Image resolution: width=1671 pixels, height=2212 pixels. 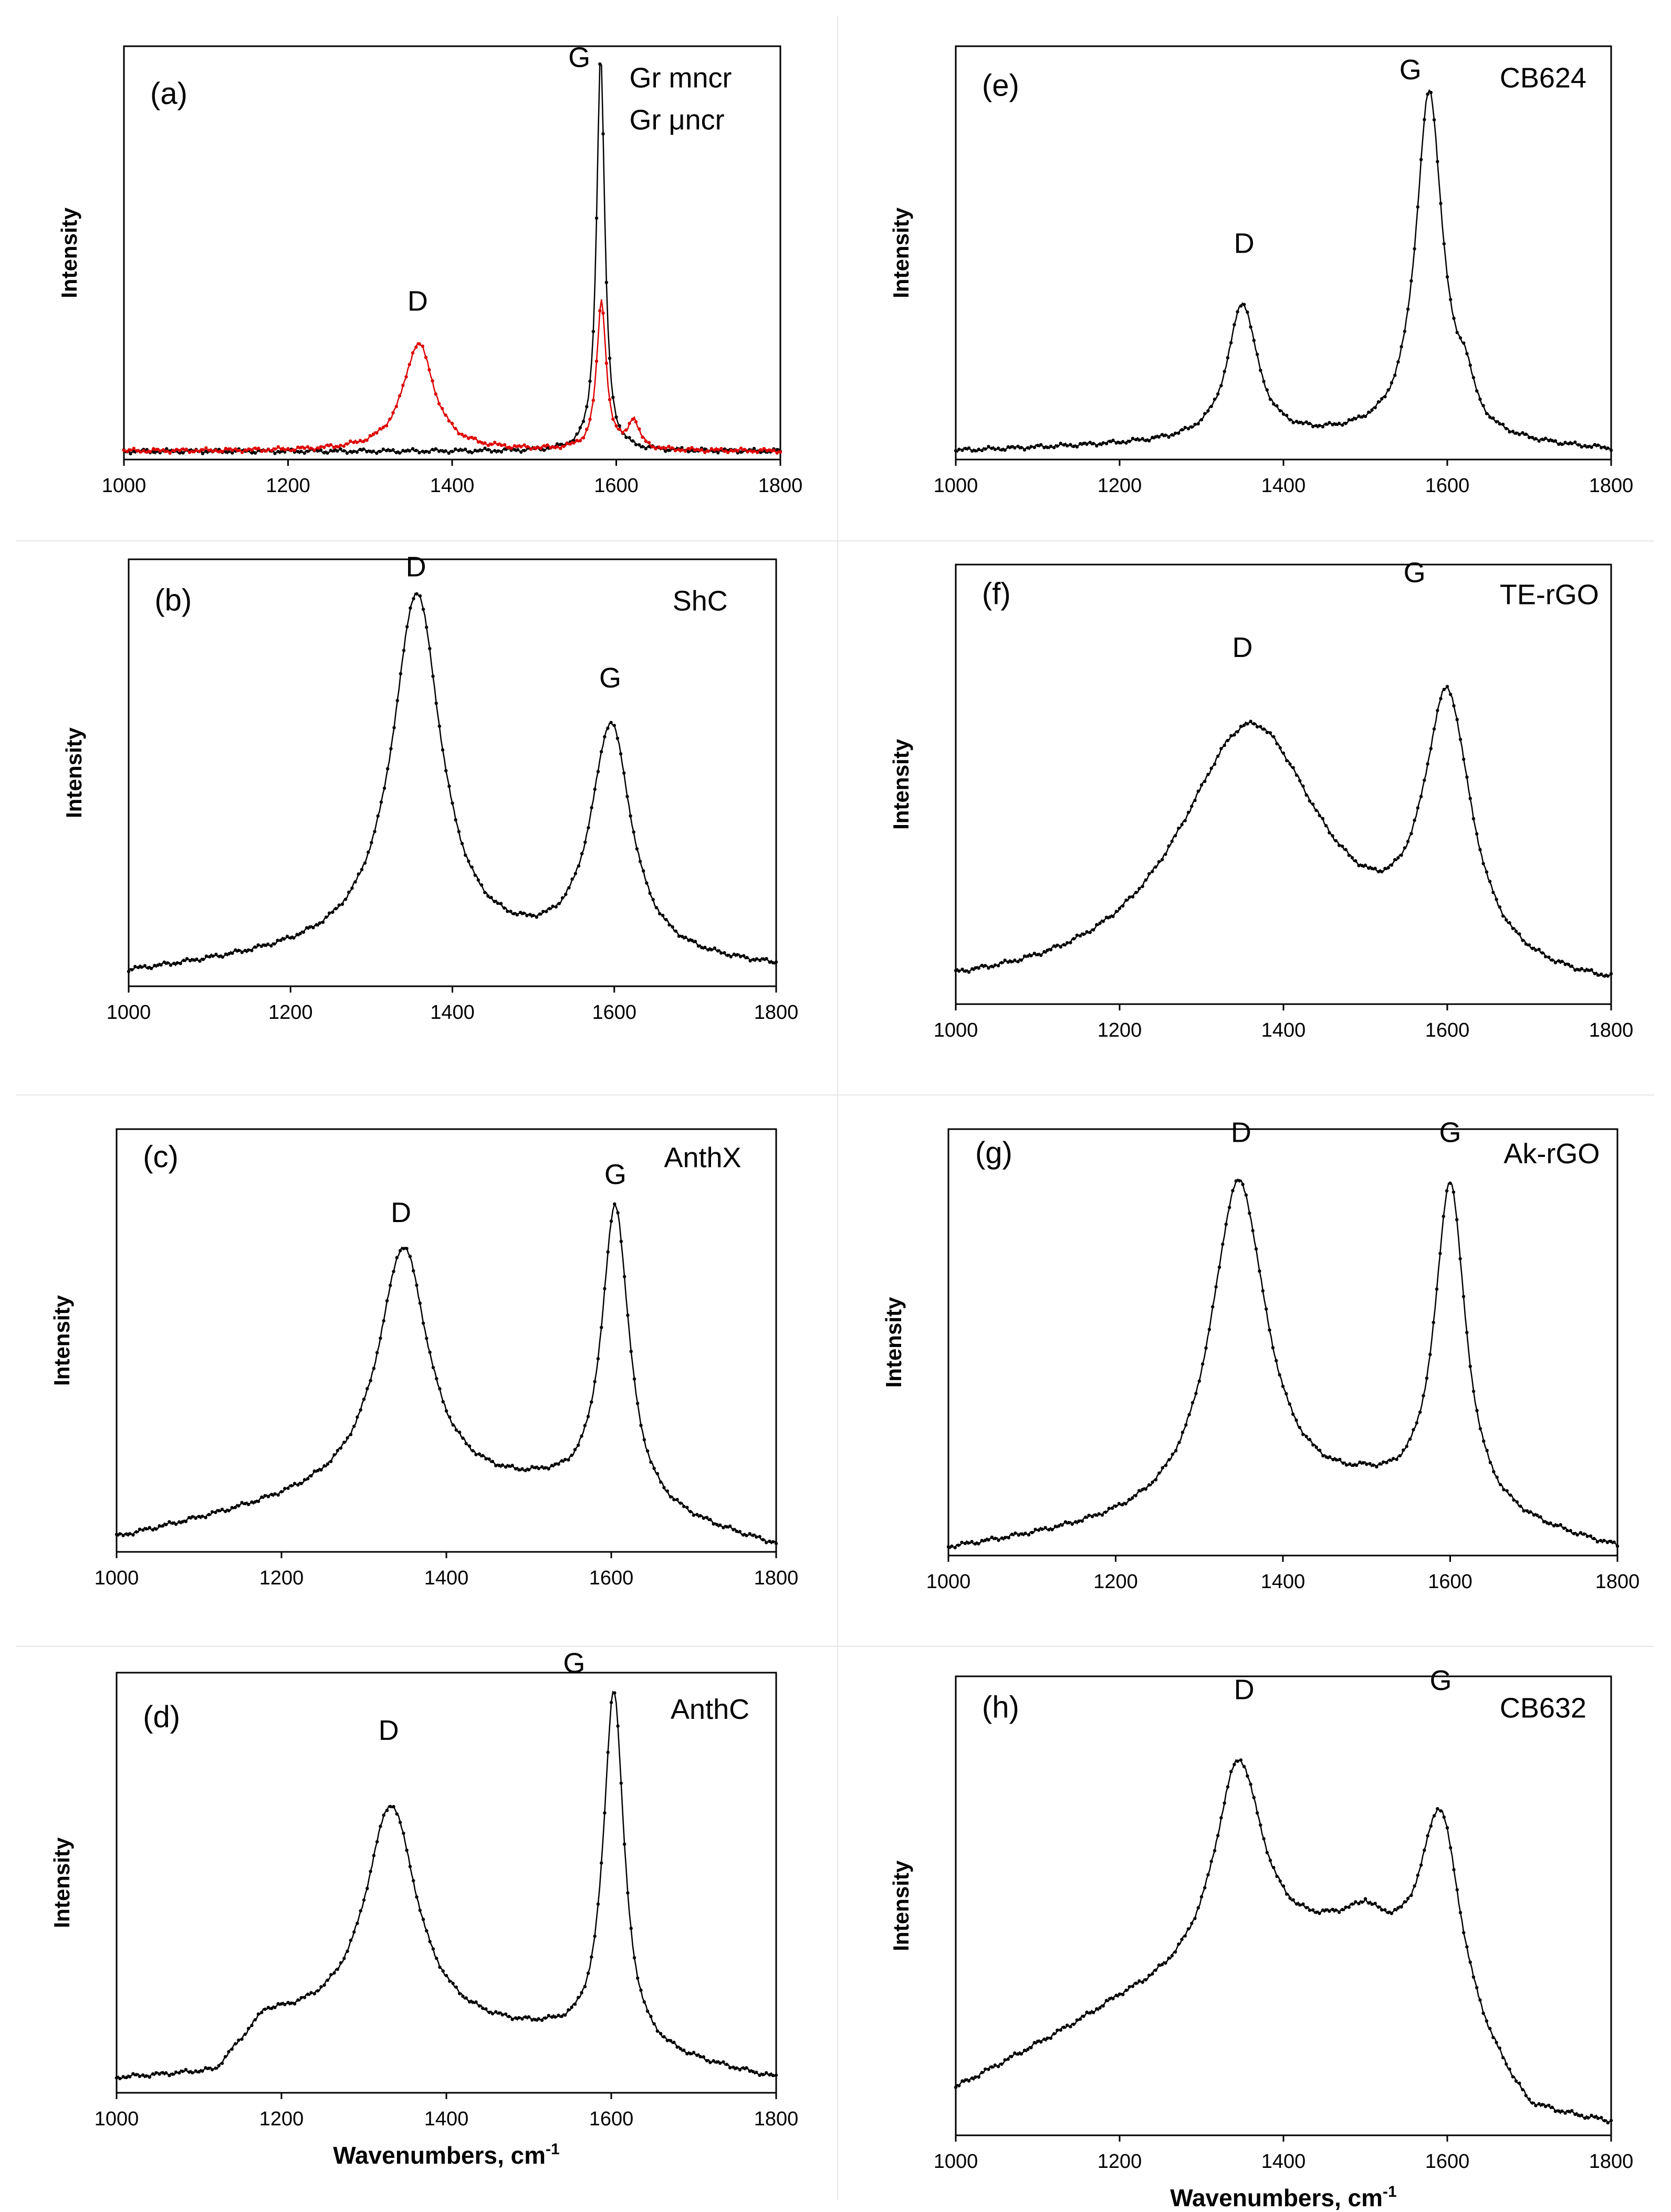 What do you see at coordinates (1447, 2162) in the screenshot?
I see `x-tick-label-h-1600: 1600` at bounding box center [1447, 2162].